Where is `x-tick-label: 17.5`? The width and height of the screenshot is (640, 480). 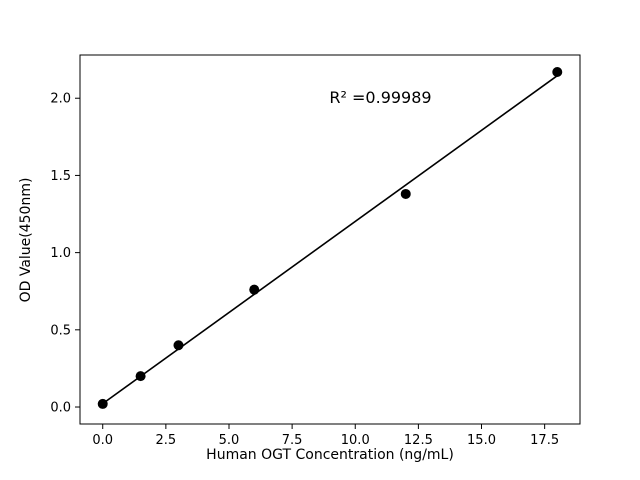 x-tick-label: 17.5 is located at coordinates (544, 440).